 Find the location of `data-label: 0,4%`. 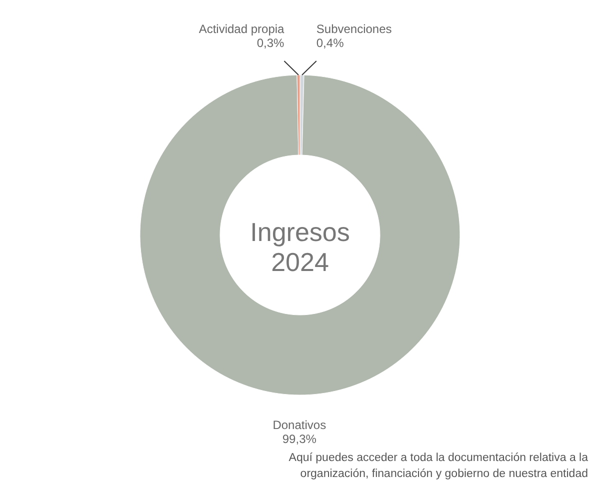

data-label: 0,4% is located at coordinates (330, 43).